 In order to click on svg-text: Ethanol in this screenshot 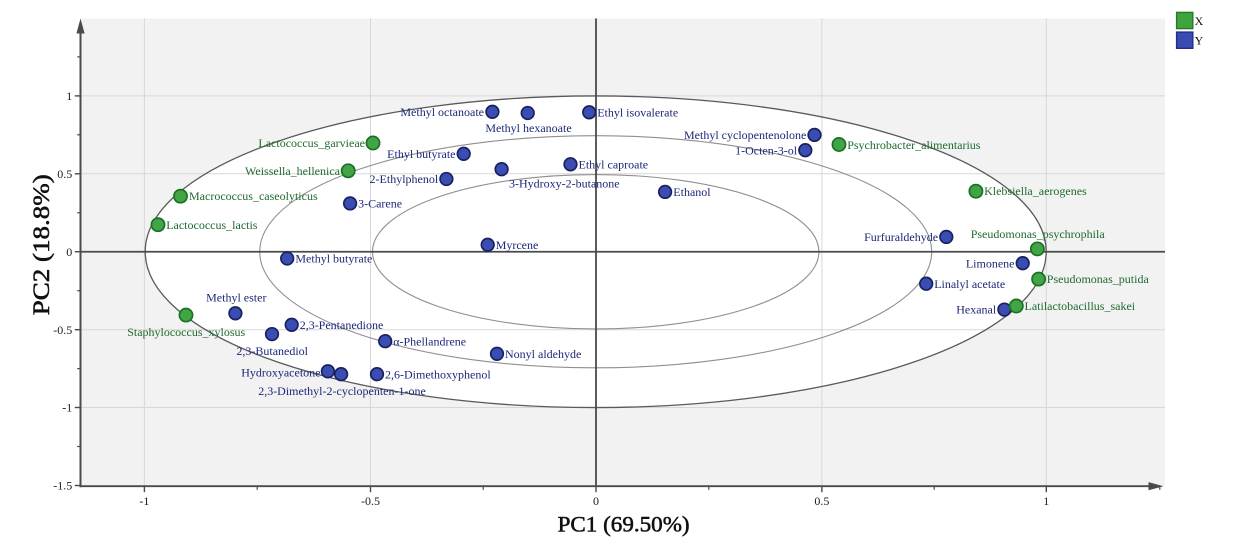, I will do `click(692, 192)`.